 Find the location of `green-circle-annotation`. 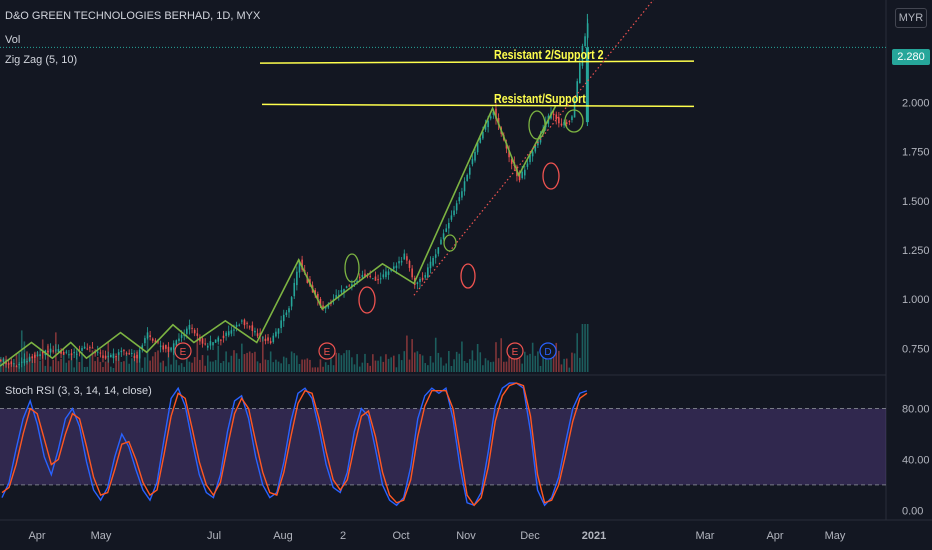

green-circle-annotation is located at coordinates (537, 125).